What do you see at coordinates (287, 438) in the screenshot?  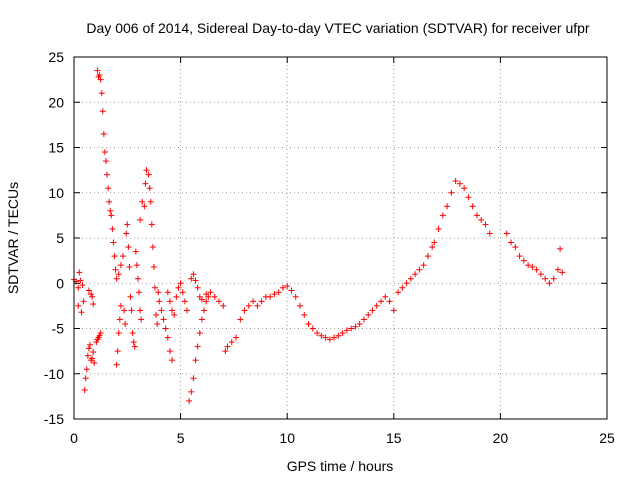 I see `x-tick-label: 10` at bounding box center [287, 438].